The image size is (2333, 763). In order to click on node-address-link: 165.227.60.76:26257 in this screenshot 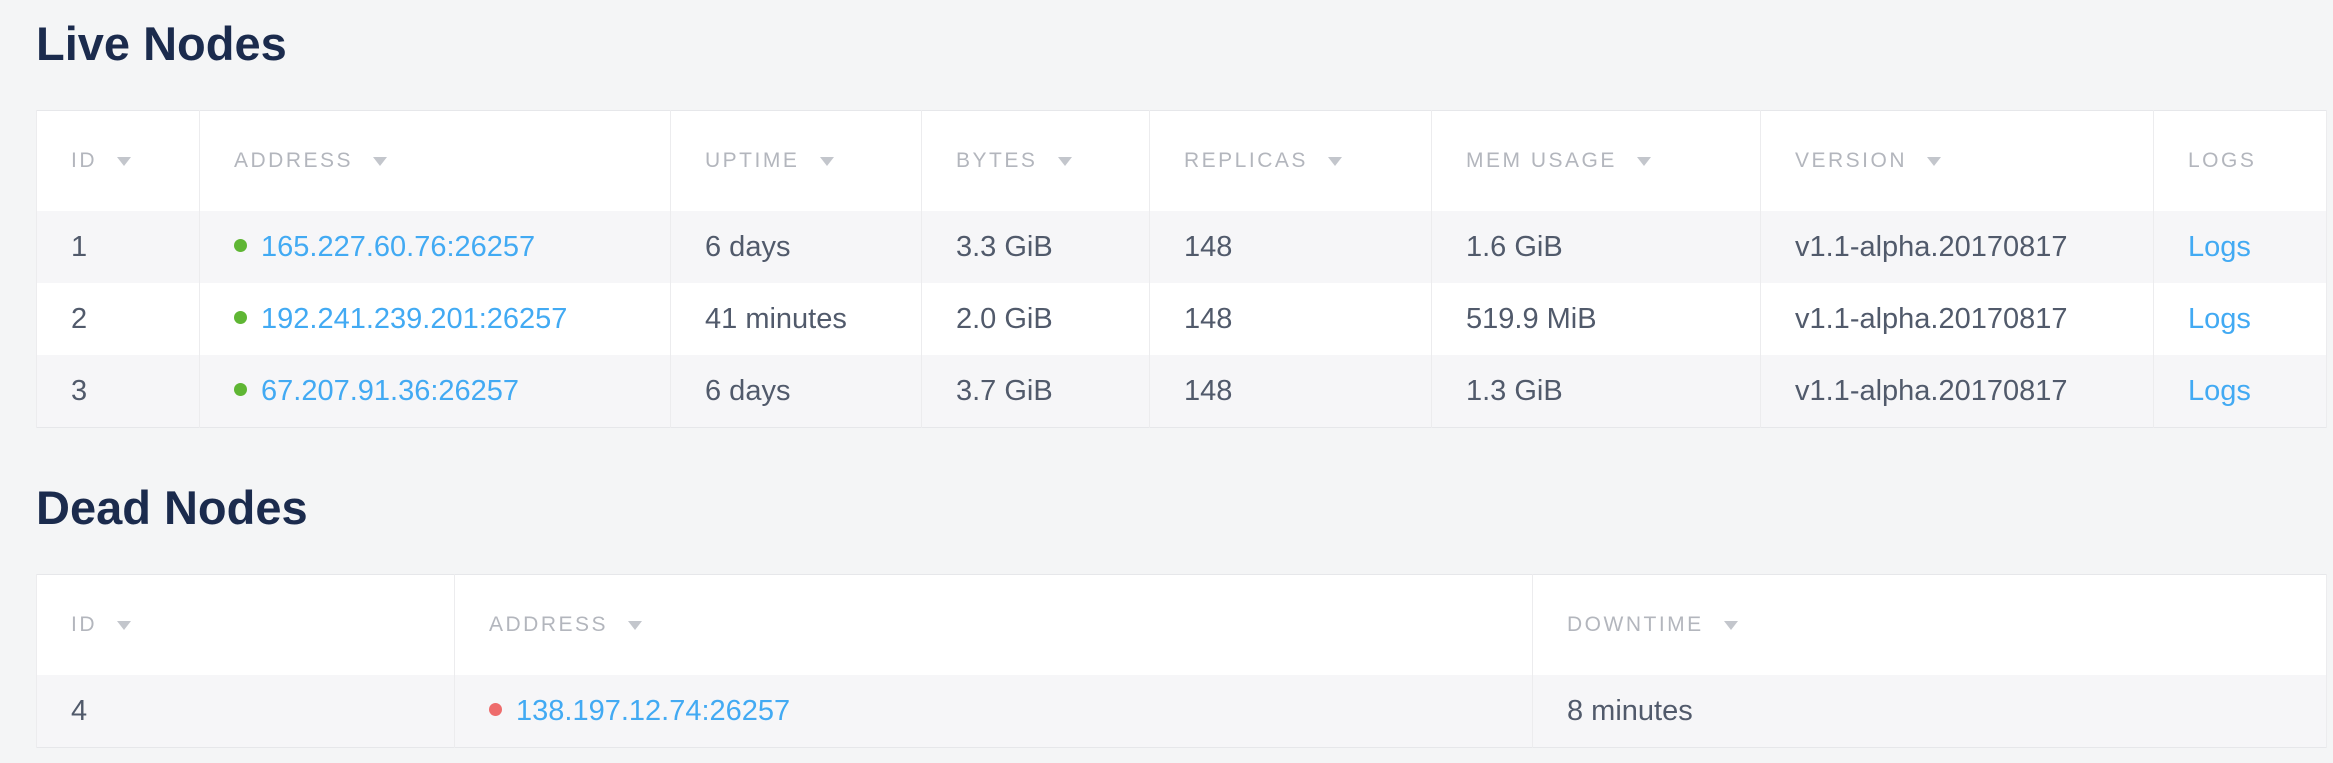, I will do `click(398, 246)`.